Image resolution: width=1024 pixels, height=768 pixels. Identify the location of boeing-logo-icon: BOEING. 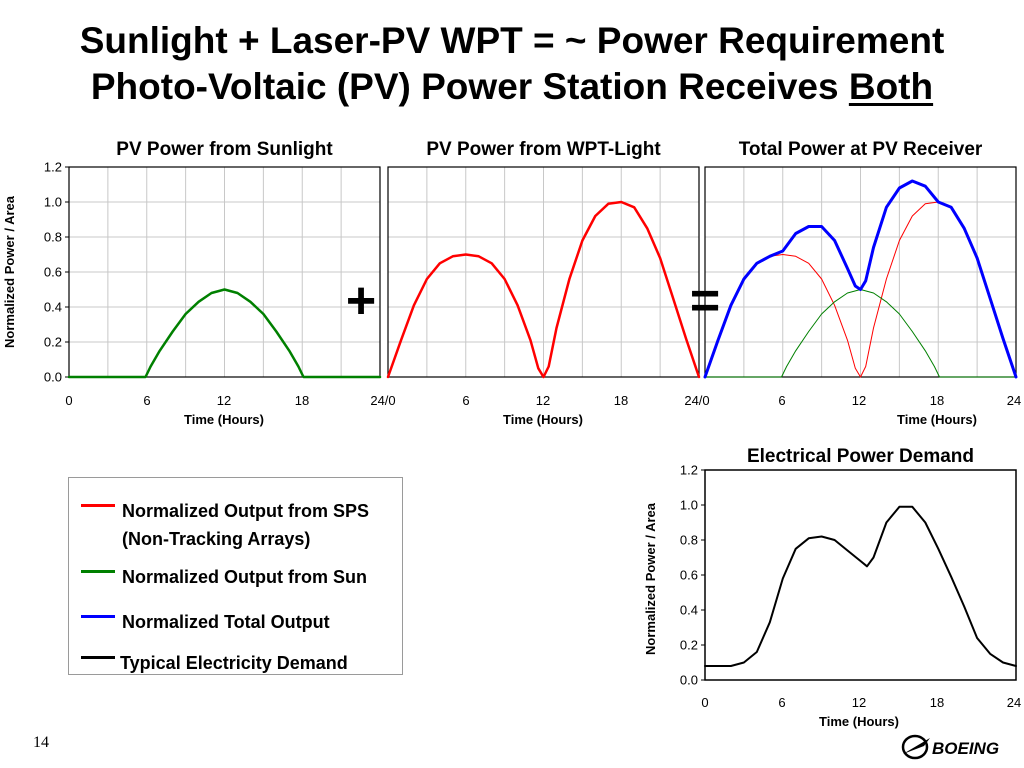
(950, 747).